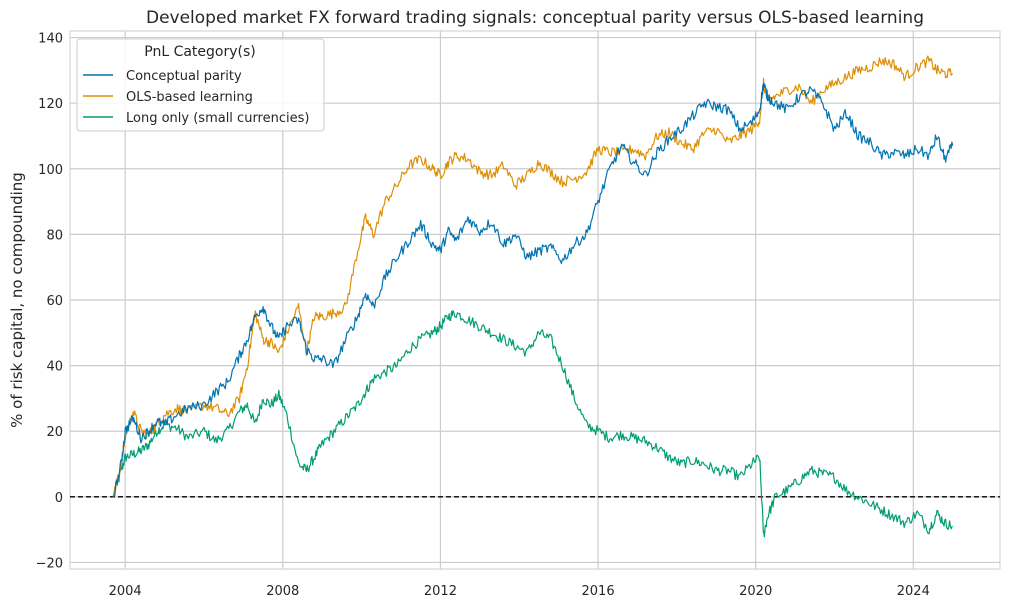  I want to click on legend-item: OLS-based learning, so click(168, 97).